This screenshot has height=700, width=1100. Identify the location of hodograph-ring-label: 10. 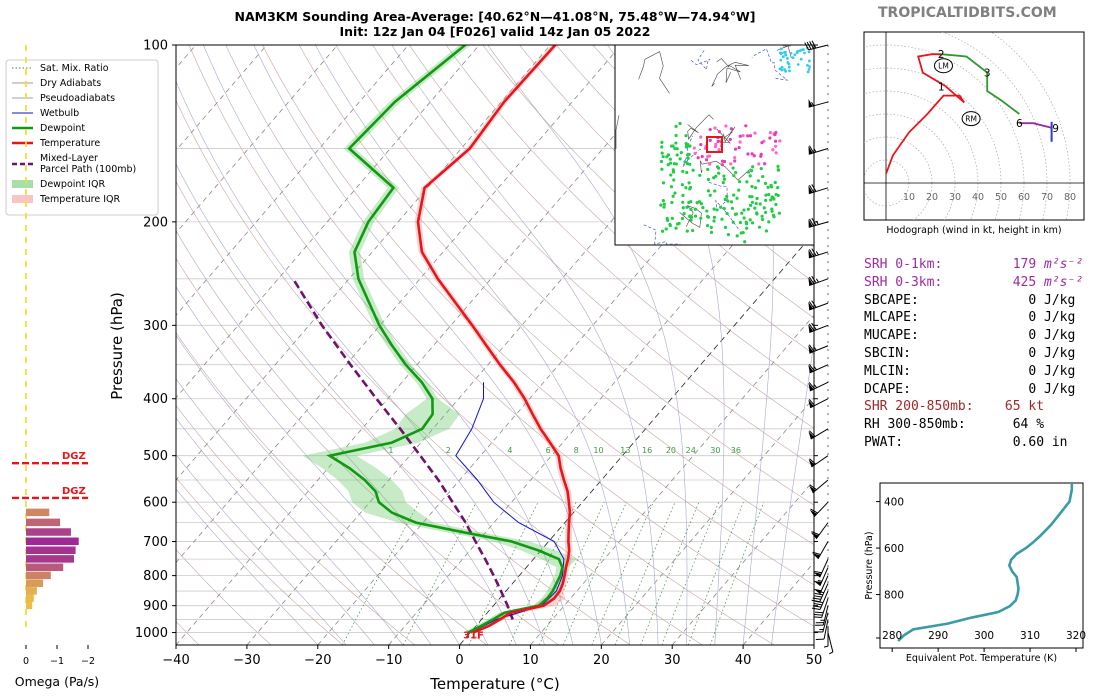
(909, 197).